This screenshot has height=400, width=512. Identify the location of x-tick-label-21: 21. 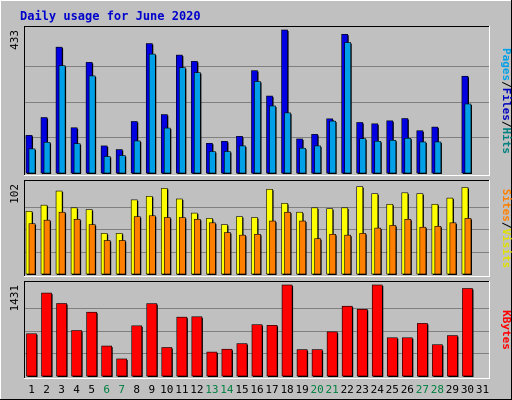
(332, 389).